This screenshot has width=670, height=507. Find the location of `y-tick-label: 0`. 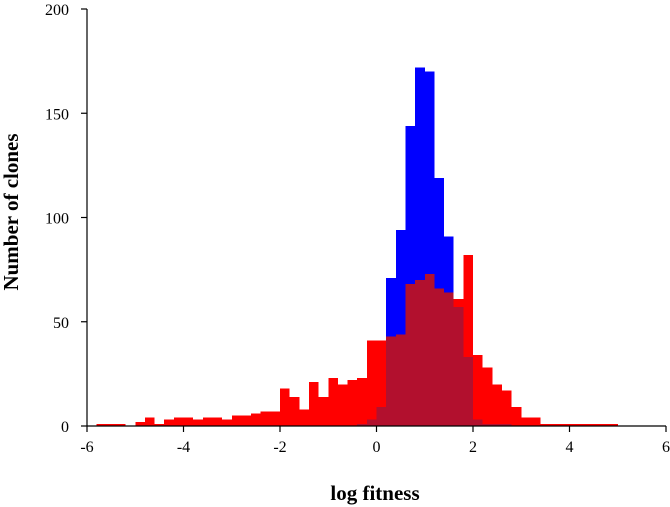

y-tick-label: 0 is located at coordinates (65, 427).